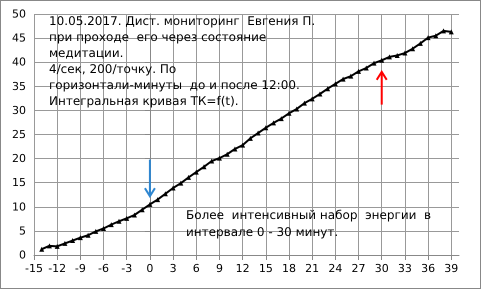 This screenshot has width=481, height=289. I want to click on x-tick-label: 39, so click(451, 268).